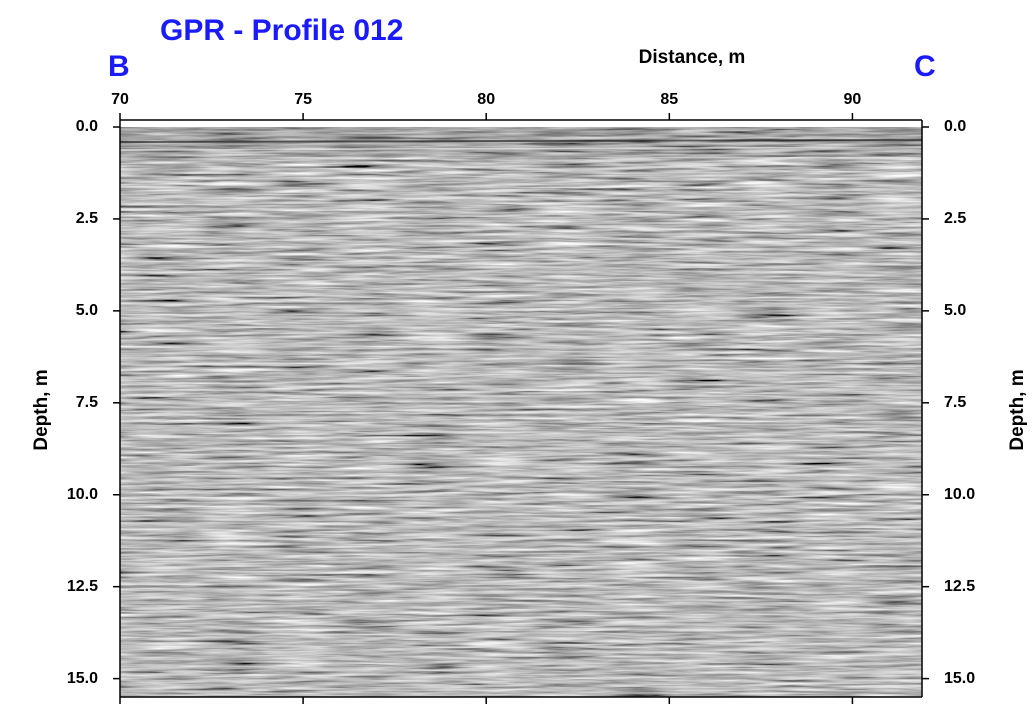 The image size is (1035, 709). I want to click on y-axis-label-right: Depth, m, so click(1017, 409).